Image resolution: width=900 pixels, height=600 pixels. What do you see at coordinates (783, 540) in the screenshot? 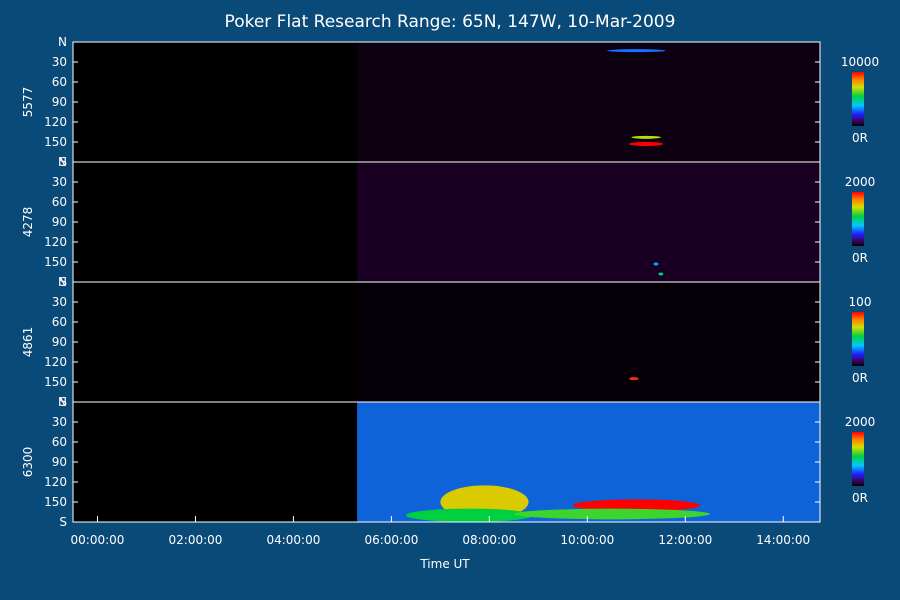
I see `x-tick-label: 14:00:00` at bounding box center [783, 540].